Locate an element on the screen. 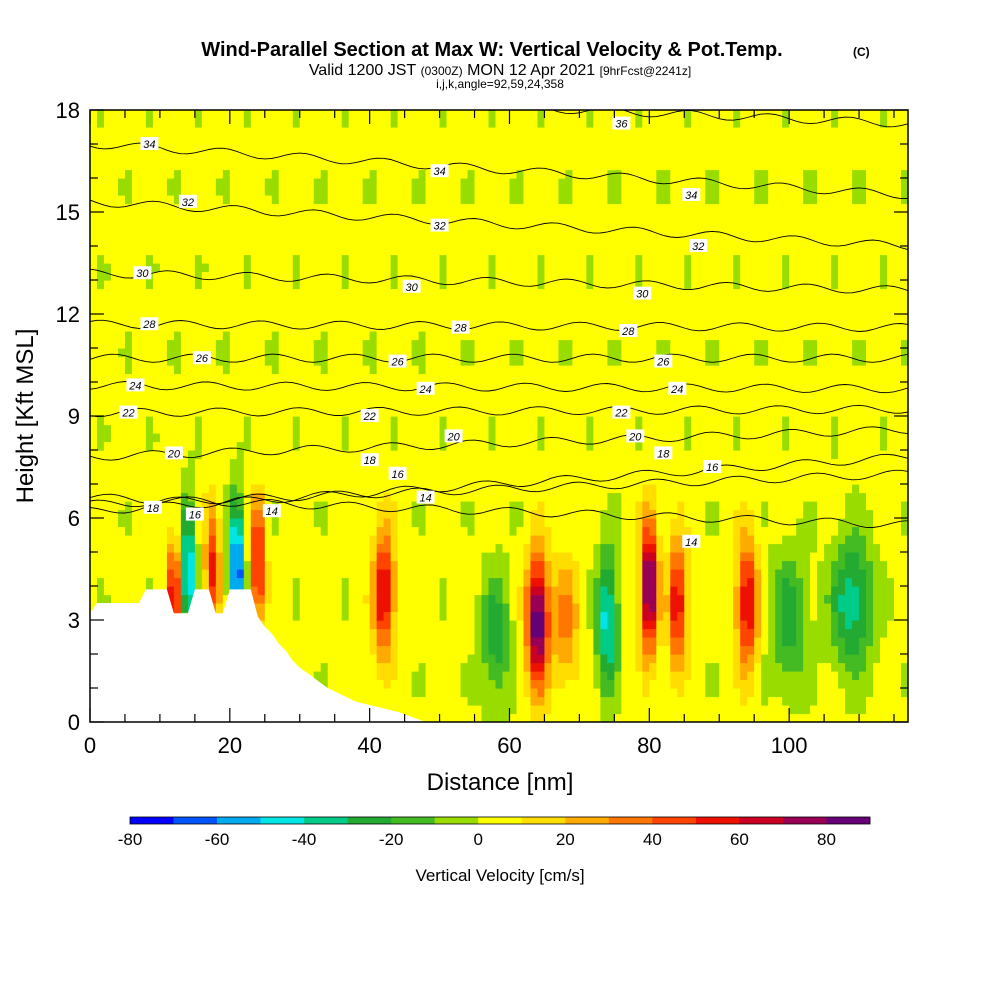 This screenshot has height=1000, width=1000. chart-subtitle2: i,j,k,angle=92,59,24,358 is located at coordinates (500, 84).